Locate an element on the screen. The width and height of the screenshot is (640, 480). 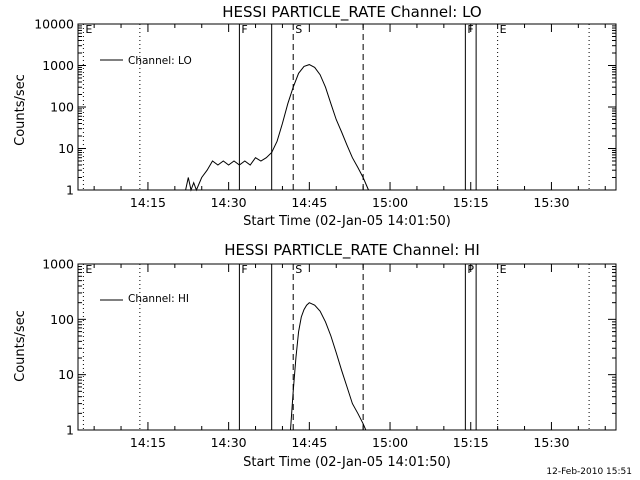
legend-label: Channel: LO is located at coordinates (160, 61).